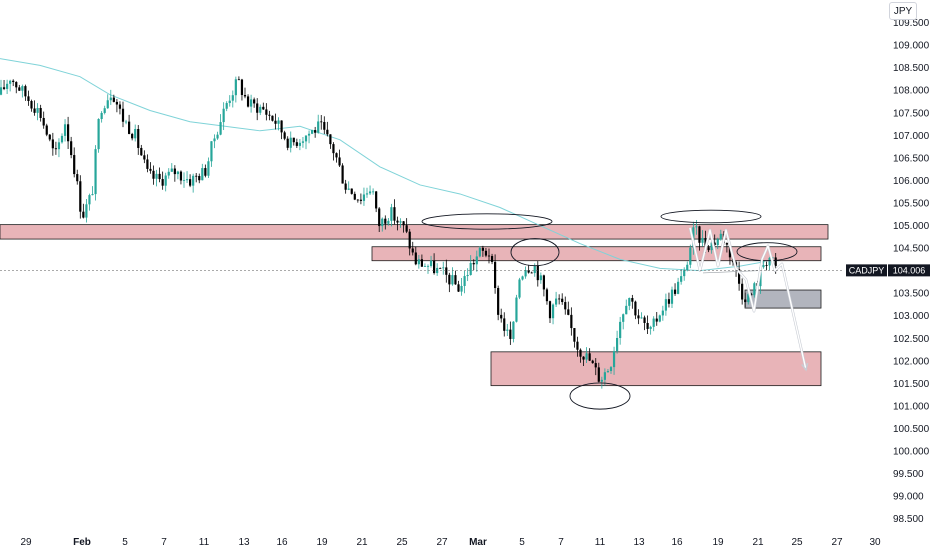 The width and height of the screenshot is (932, 550). I want to click on x-tick-label: 11, so click(204, 542).